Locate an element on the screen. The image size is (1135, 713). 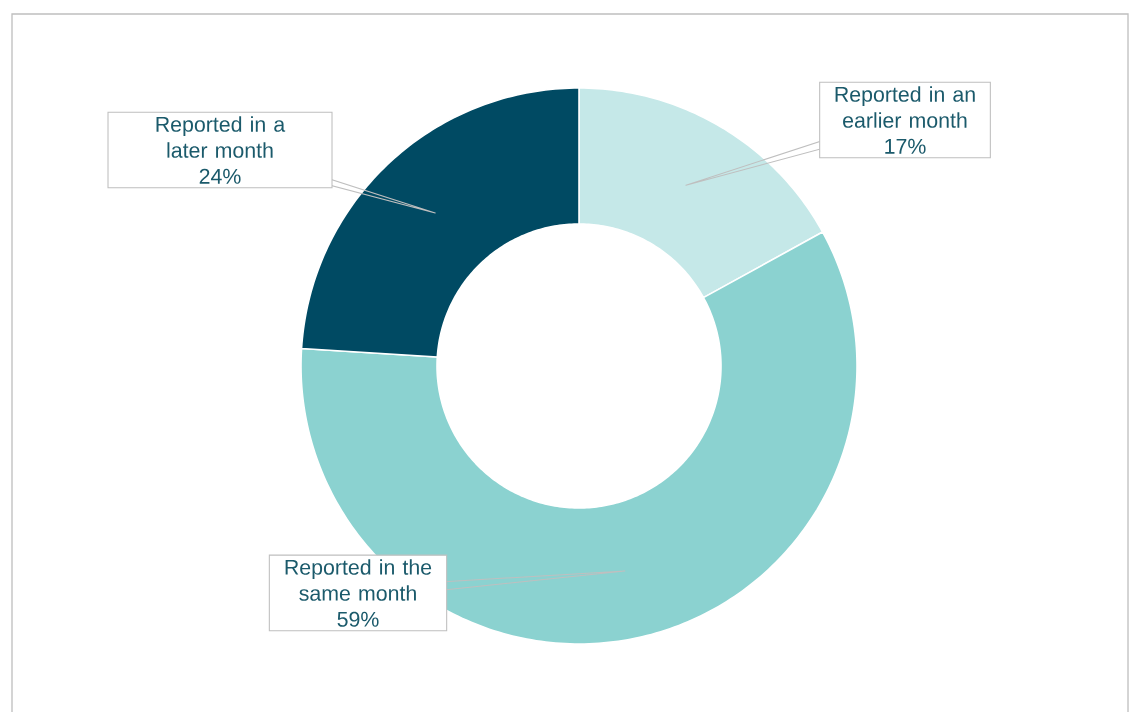
data-label: 24% is located at coordinates (220, 176).